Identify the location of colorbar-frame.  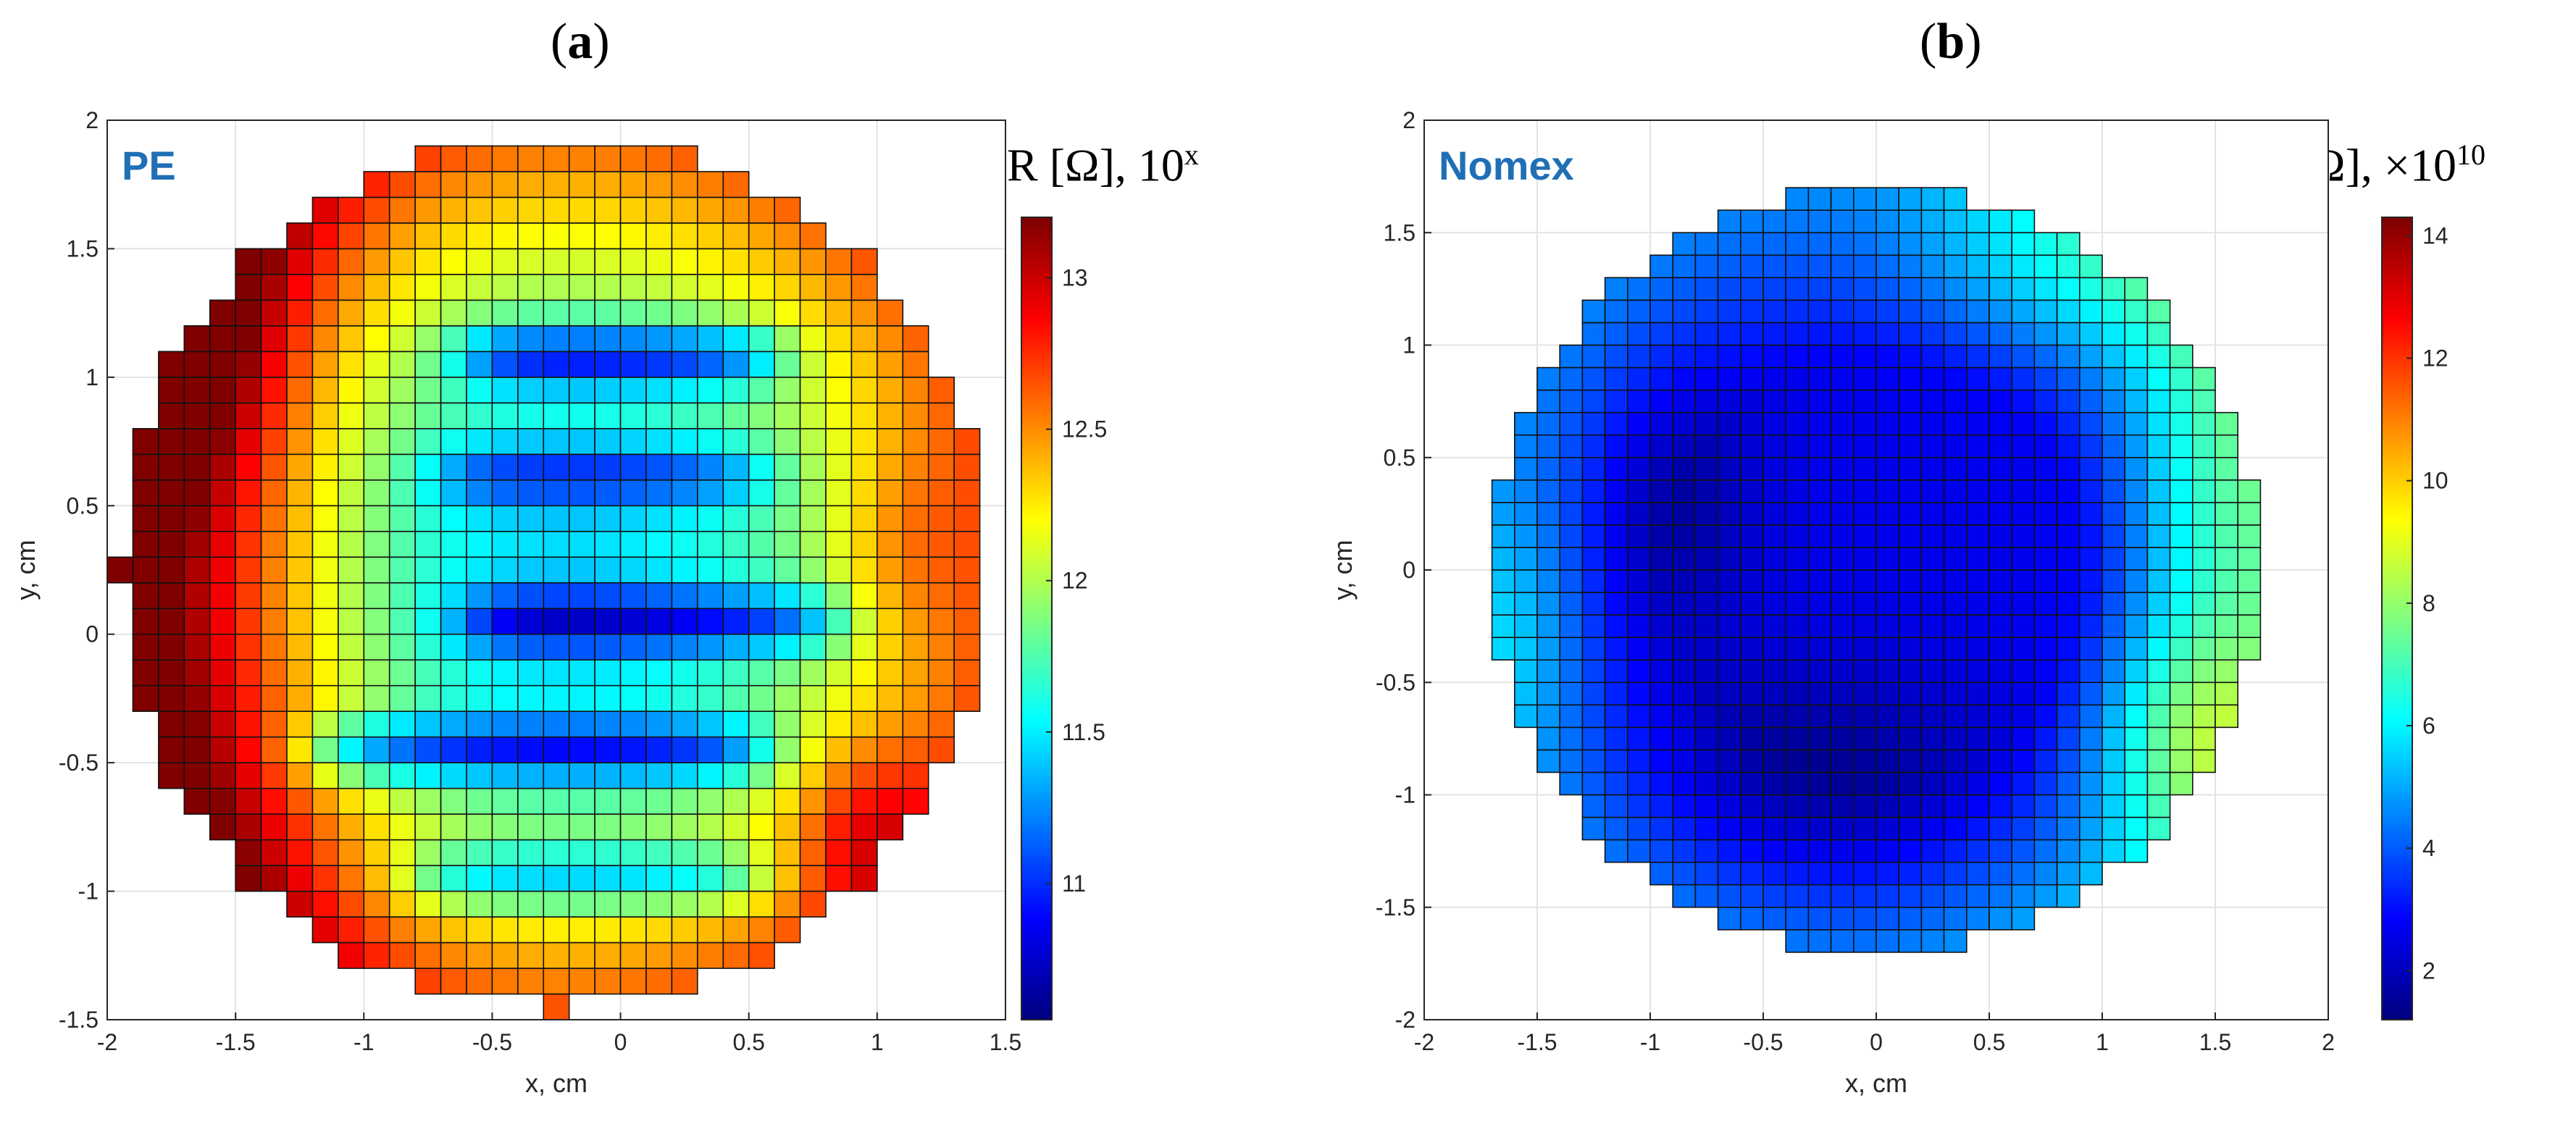
(1037, 618).